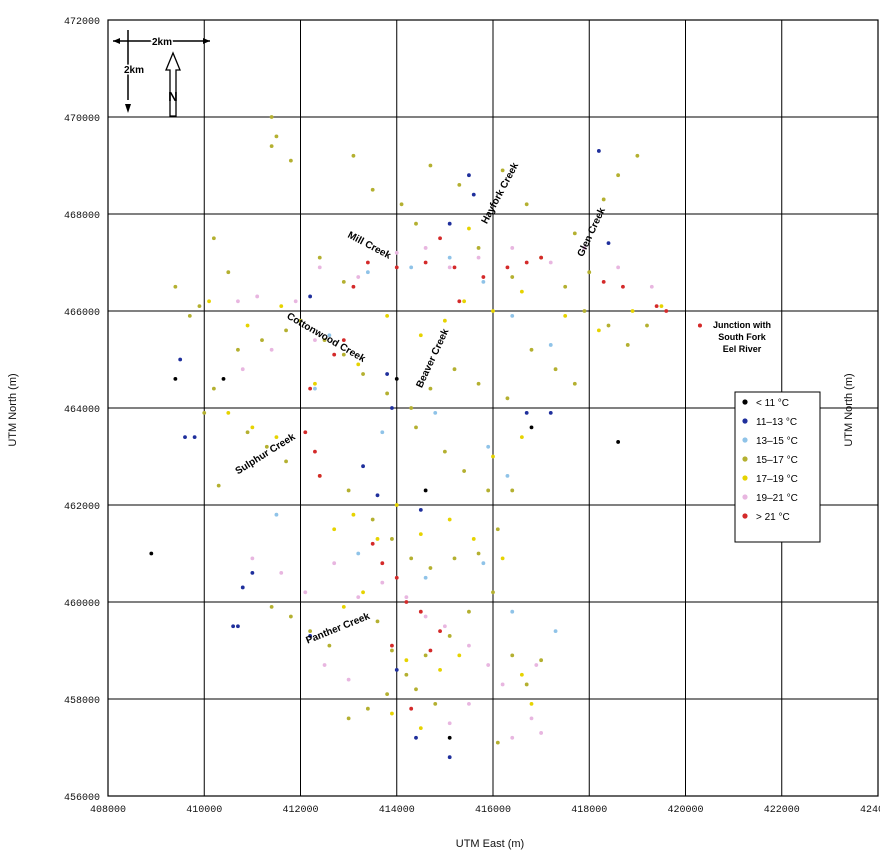 This screenshot has height=853, width=880. Describe the element at coordinates (82, 507) in the screenshot. I see `y-tick-label: 462000` at that location.